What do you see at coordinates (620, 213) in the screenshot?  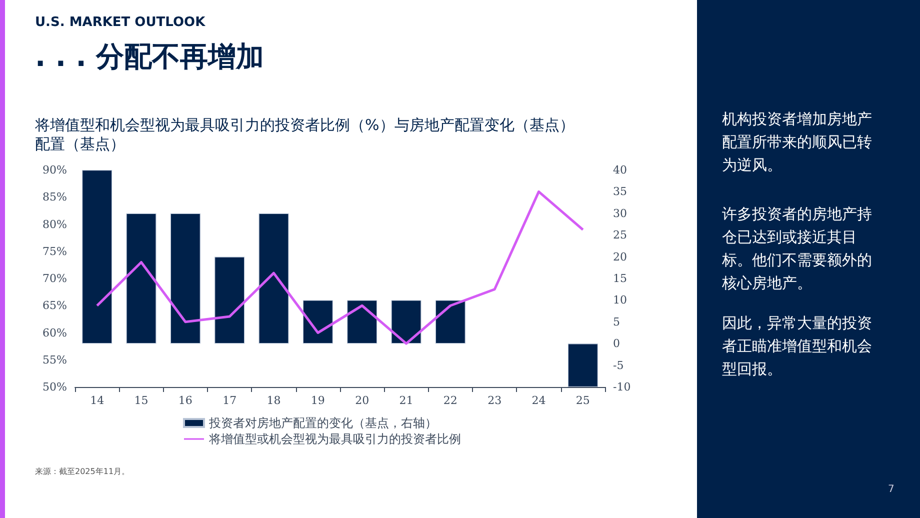 I see `y2-tick-label: 30` at bounding box center [620, 213].